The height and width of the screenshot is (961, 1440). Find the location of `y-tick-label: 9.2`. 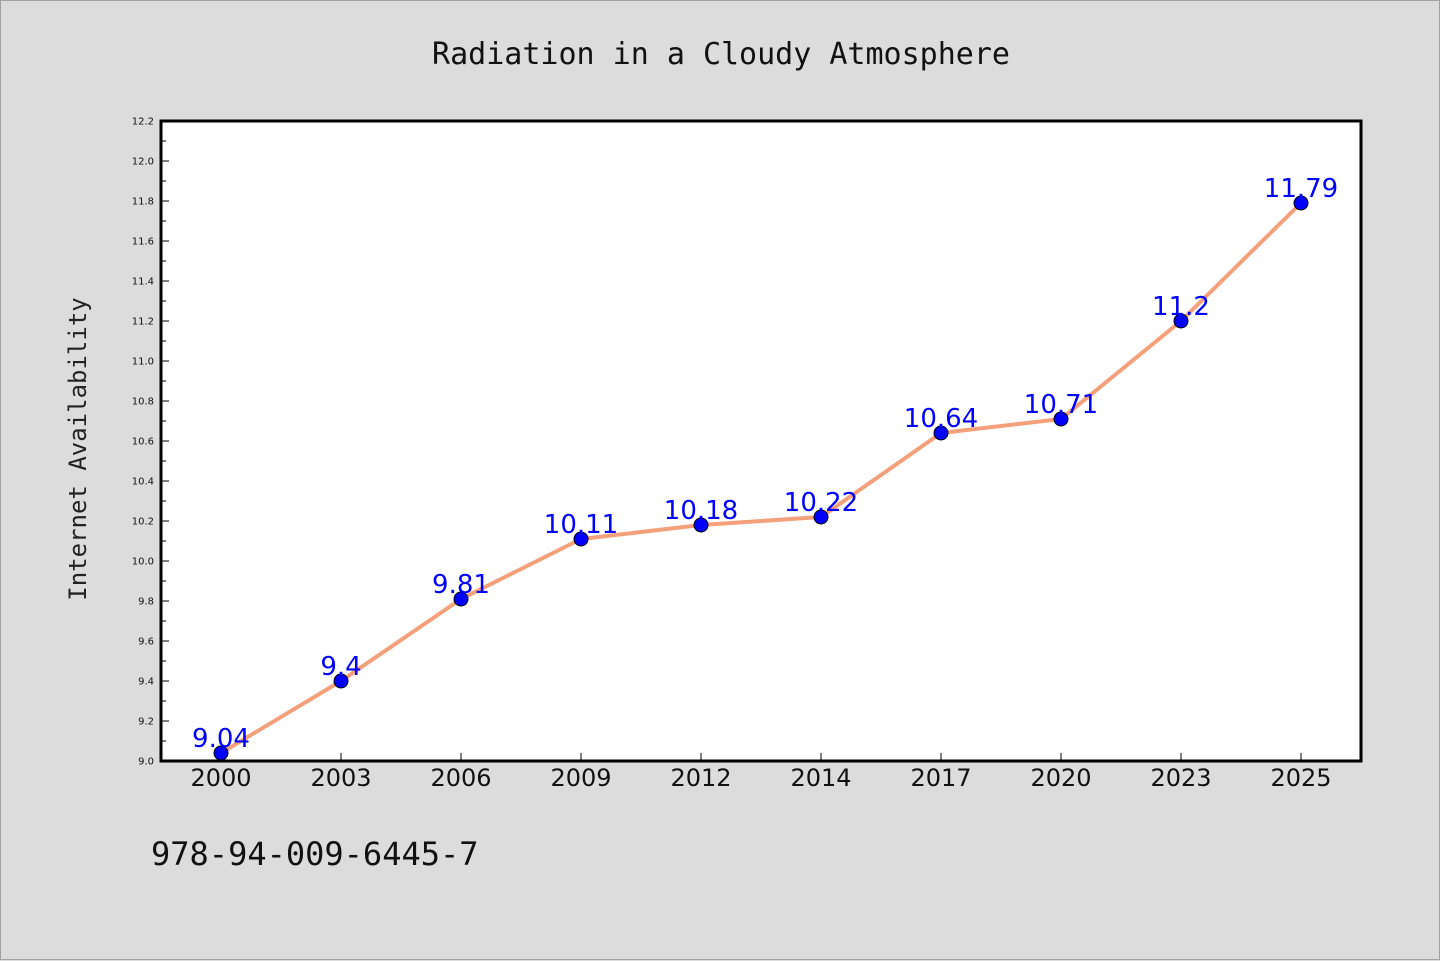

y-tick-label: 9.2 is located at coordinates (146, 722).